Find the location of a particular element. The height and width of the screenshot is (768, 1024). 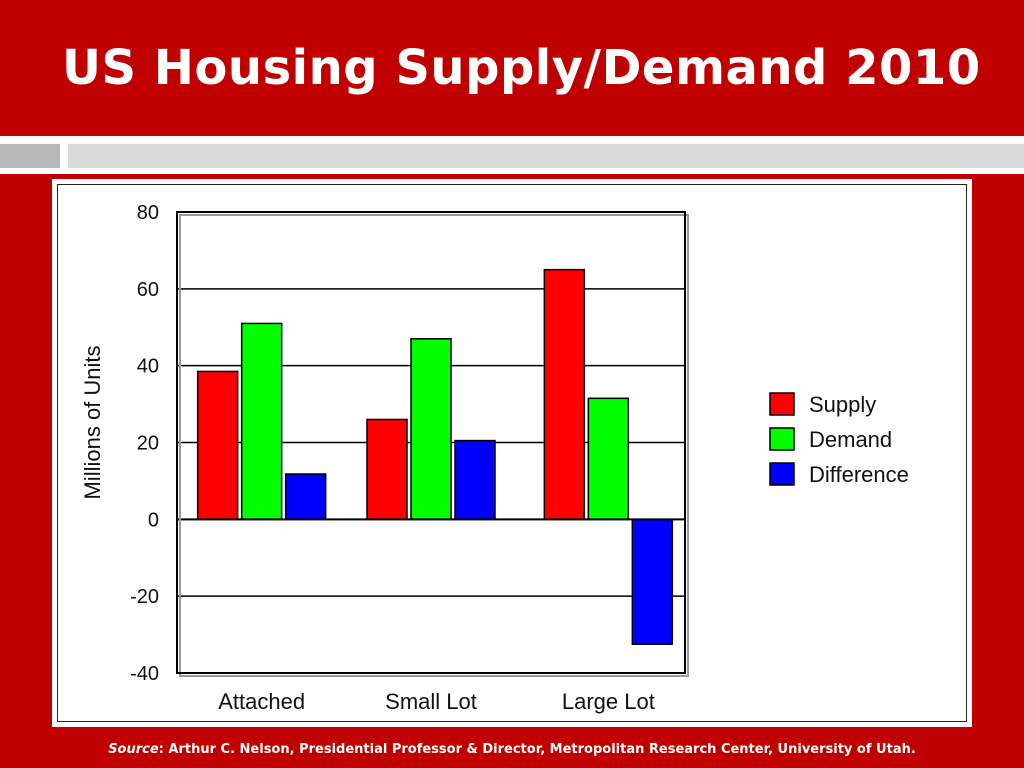

source-label: Source is located at coordinates (133, 749).